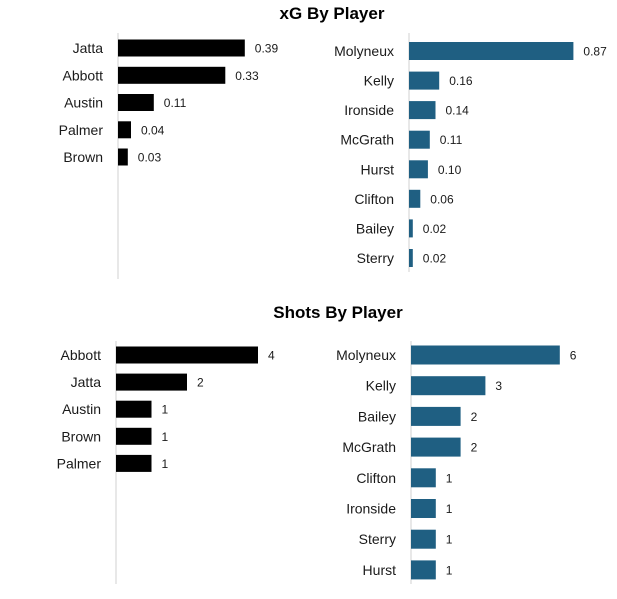 The width and height of the screenshot is (617, 599). What do you see at coordinates (573, 356) in the screenshot?
I see `data-label: 6` at bounding box center [573, 356].